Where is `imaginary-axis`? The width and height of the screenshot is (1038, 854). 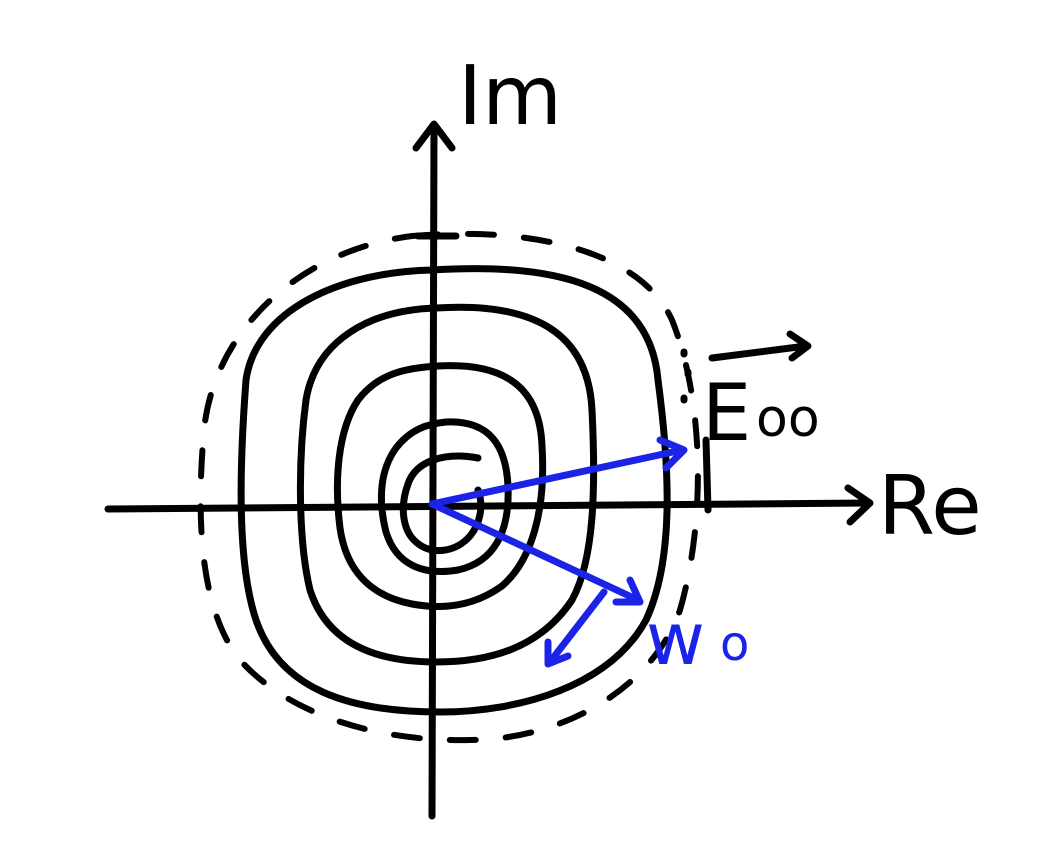
imaginary-axis is located at coordinates (434, 470).